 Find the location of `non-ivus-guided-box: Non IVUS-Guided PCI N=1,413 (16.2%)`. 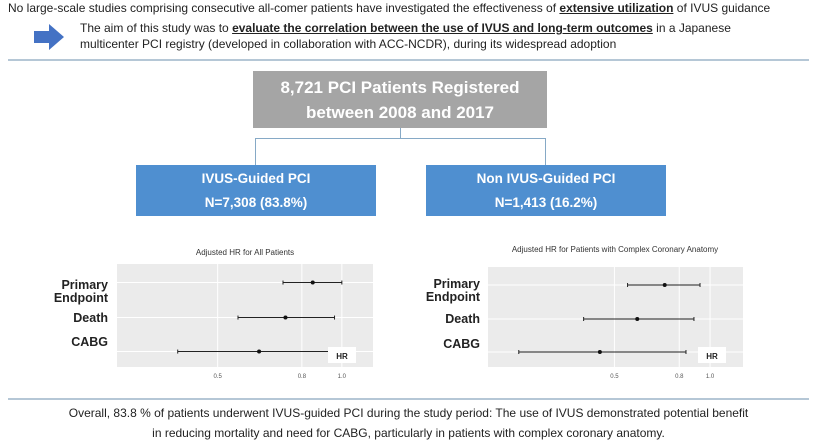

non-ivus-guided-box: Non IVUS-Guided PCI N=1,413 (16.2%) is located at coordinates (546, 190).